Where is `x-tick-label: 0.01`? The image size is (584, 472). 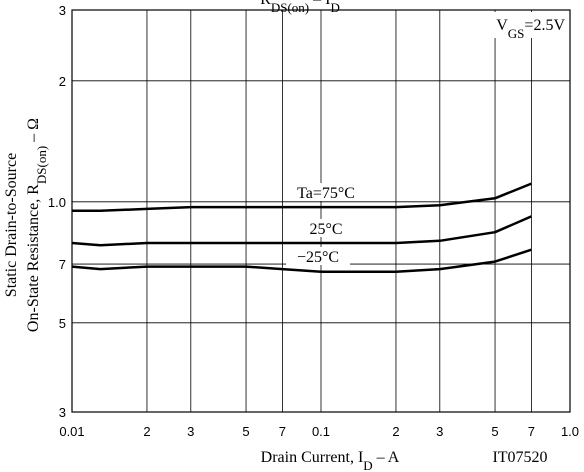 x-tick-label: 0.01 is located at coordinates (71, 431).